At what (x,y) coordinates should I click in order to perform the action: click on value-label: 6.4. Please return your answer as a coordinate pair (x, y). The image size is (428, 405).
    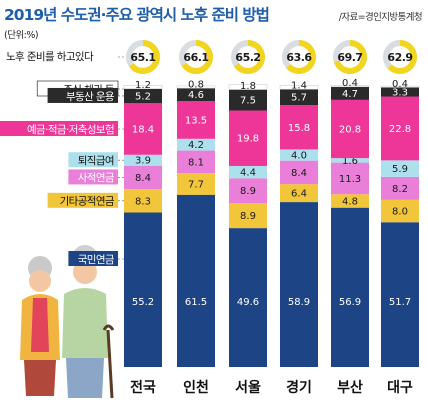
    Looking at the image, I should click on (299, 194).